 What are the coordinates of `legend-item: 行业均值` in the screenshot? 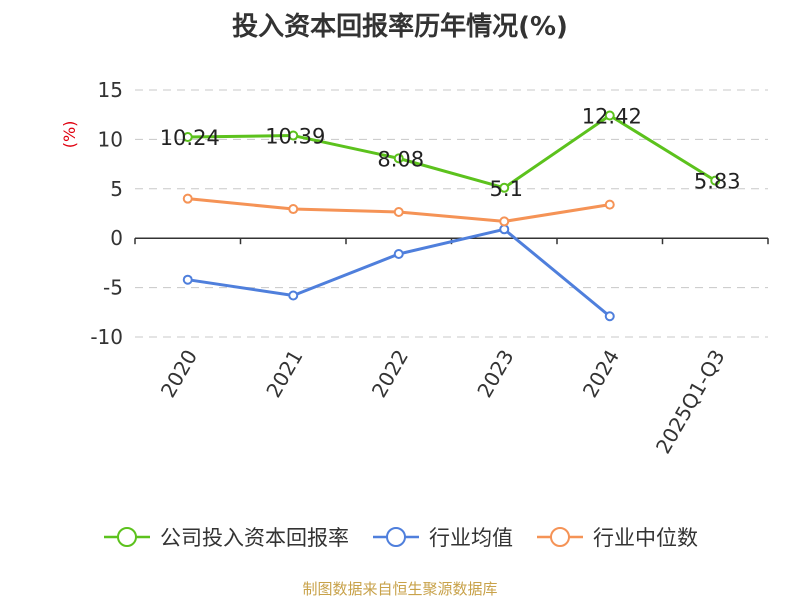 It's located at (442, 537).